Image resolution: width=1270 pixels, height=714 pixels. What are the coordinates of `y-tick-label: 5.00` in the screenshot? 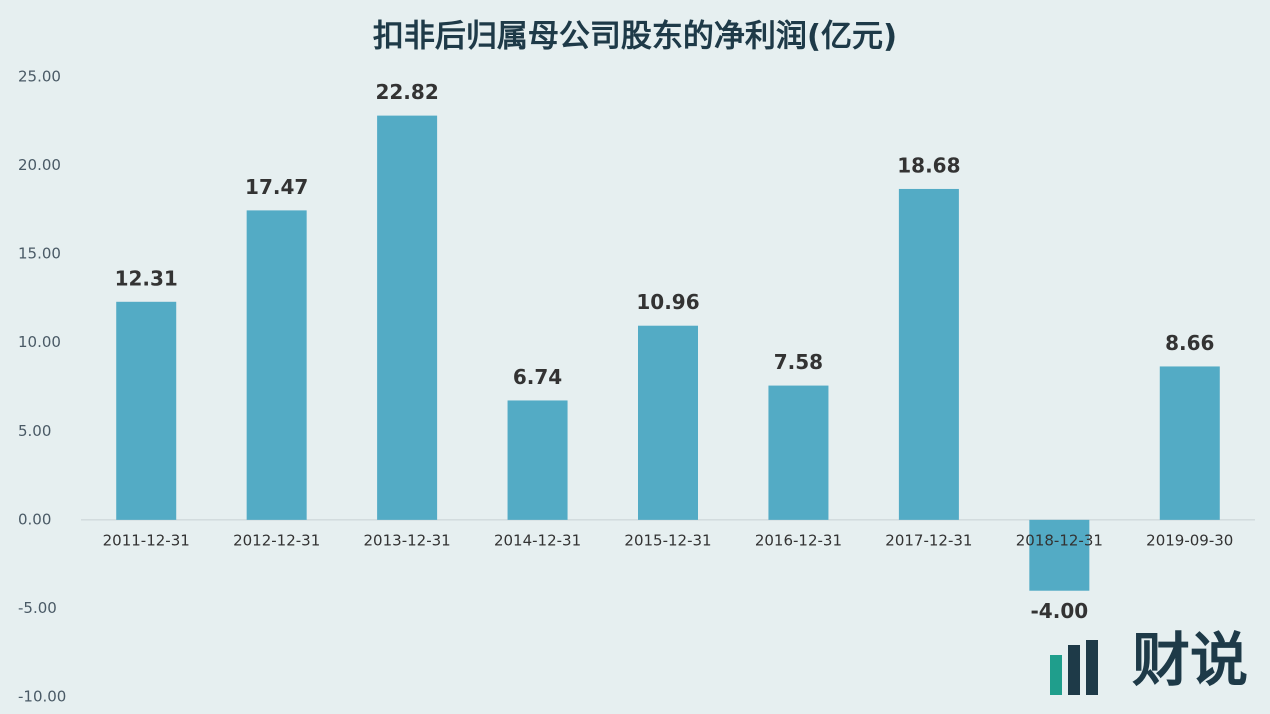 It's located at (34, 431).